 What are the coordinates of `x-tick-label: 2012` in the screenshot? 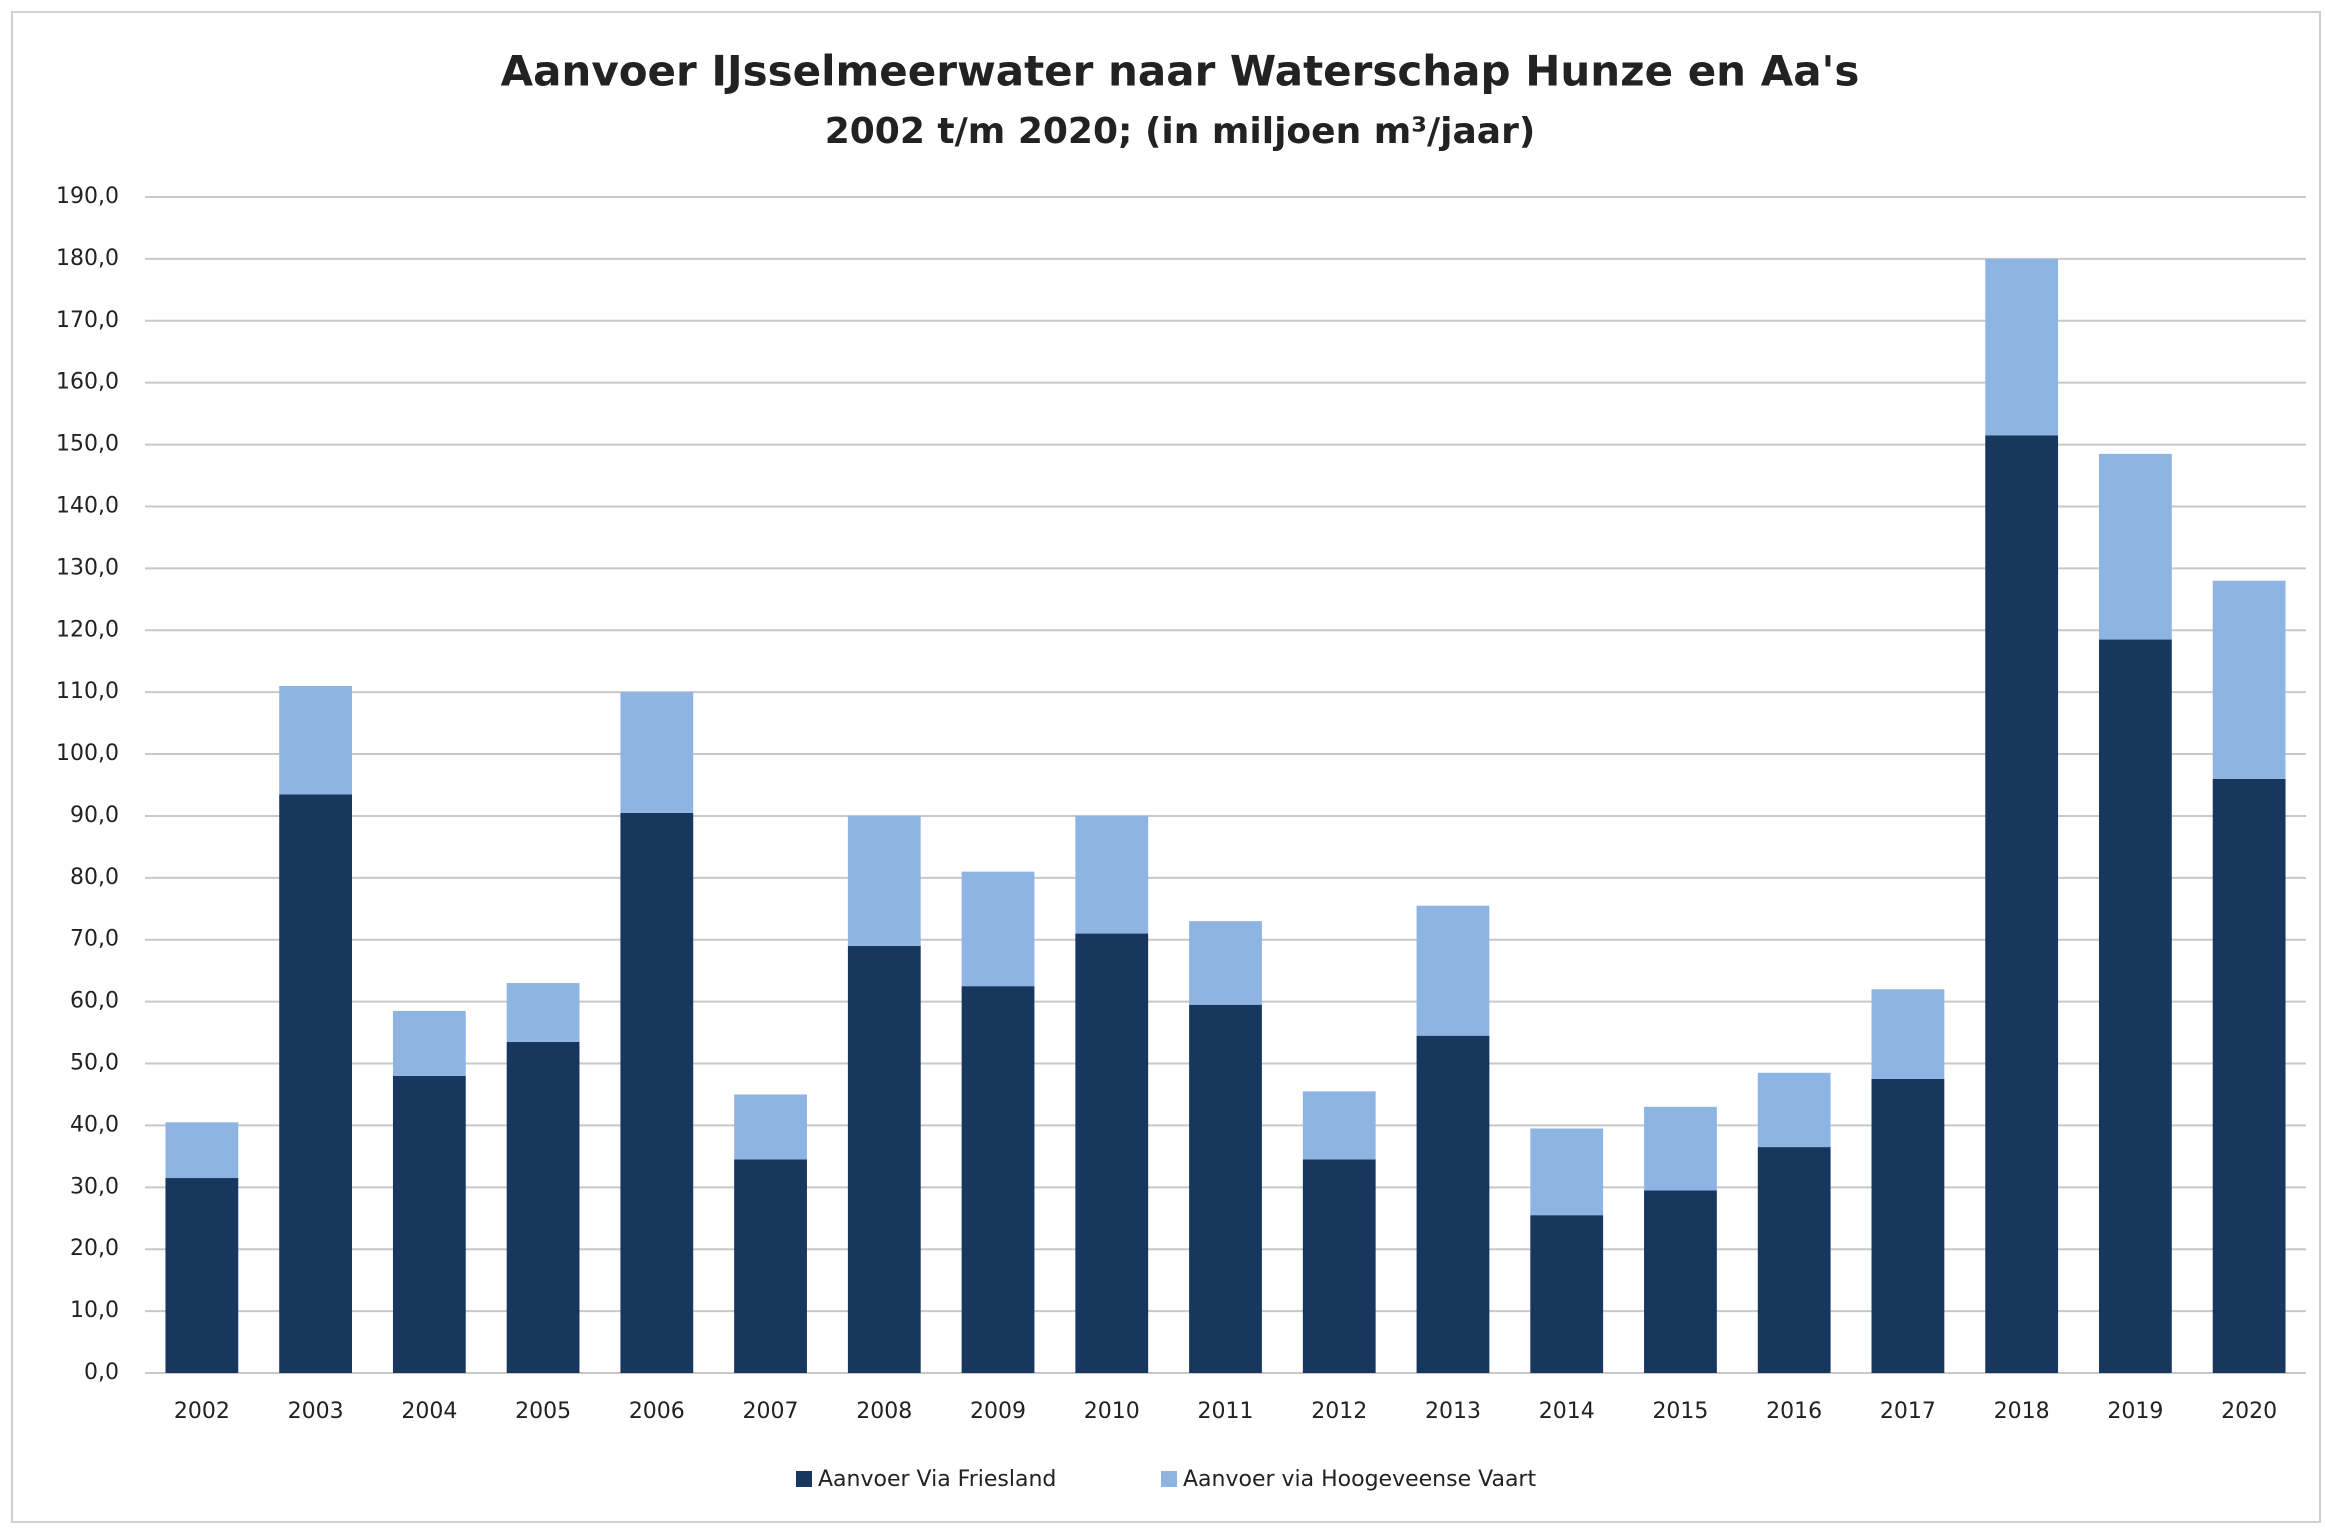 It's located at (1339, 1411).